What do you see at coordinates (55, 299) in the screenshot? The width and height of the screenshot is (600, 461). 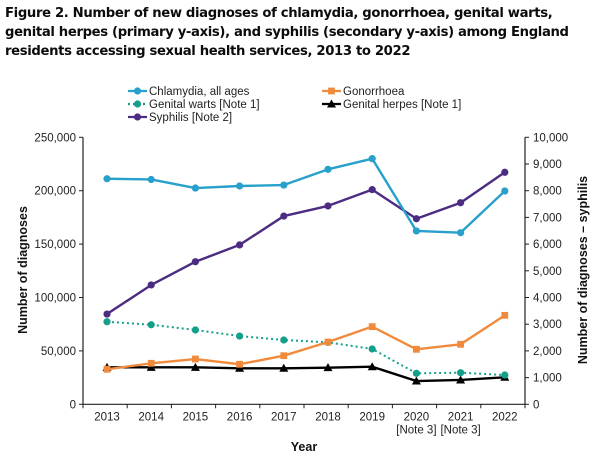 I see `y-tick-label: 100,000` at bounding box center [55, 299].